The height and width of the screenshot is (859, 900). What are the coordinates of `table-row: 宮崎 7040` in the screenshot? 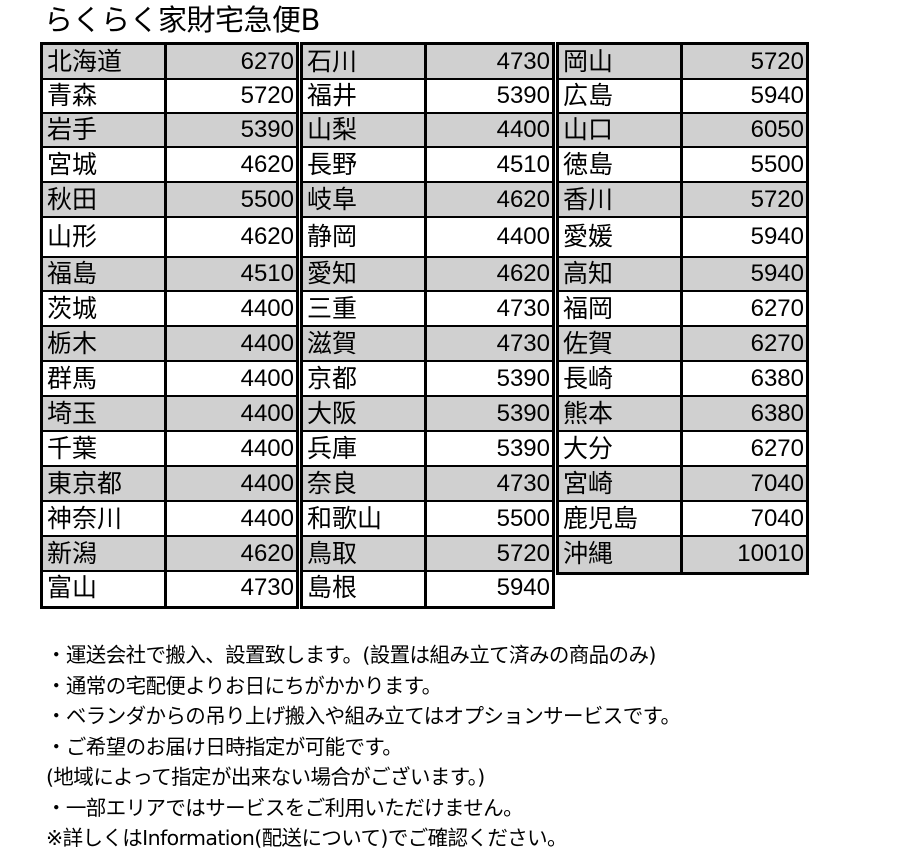 It's located at (684, 484).